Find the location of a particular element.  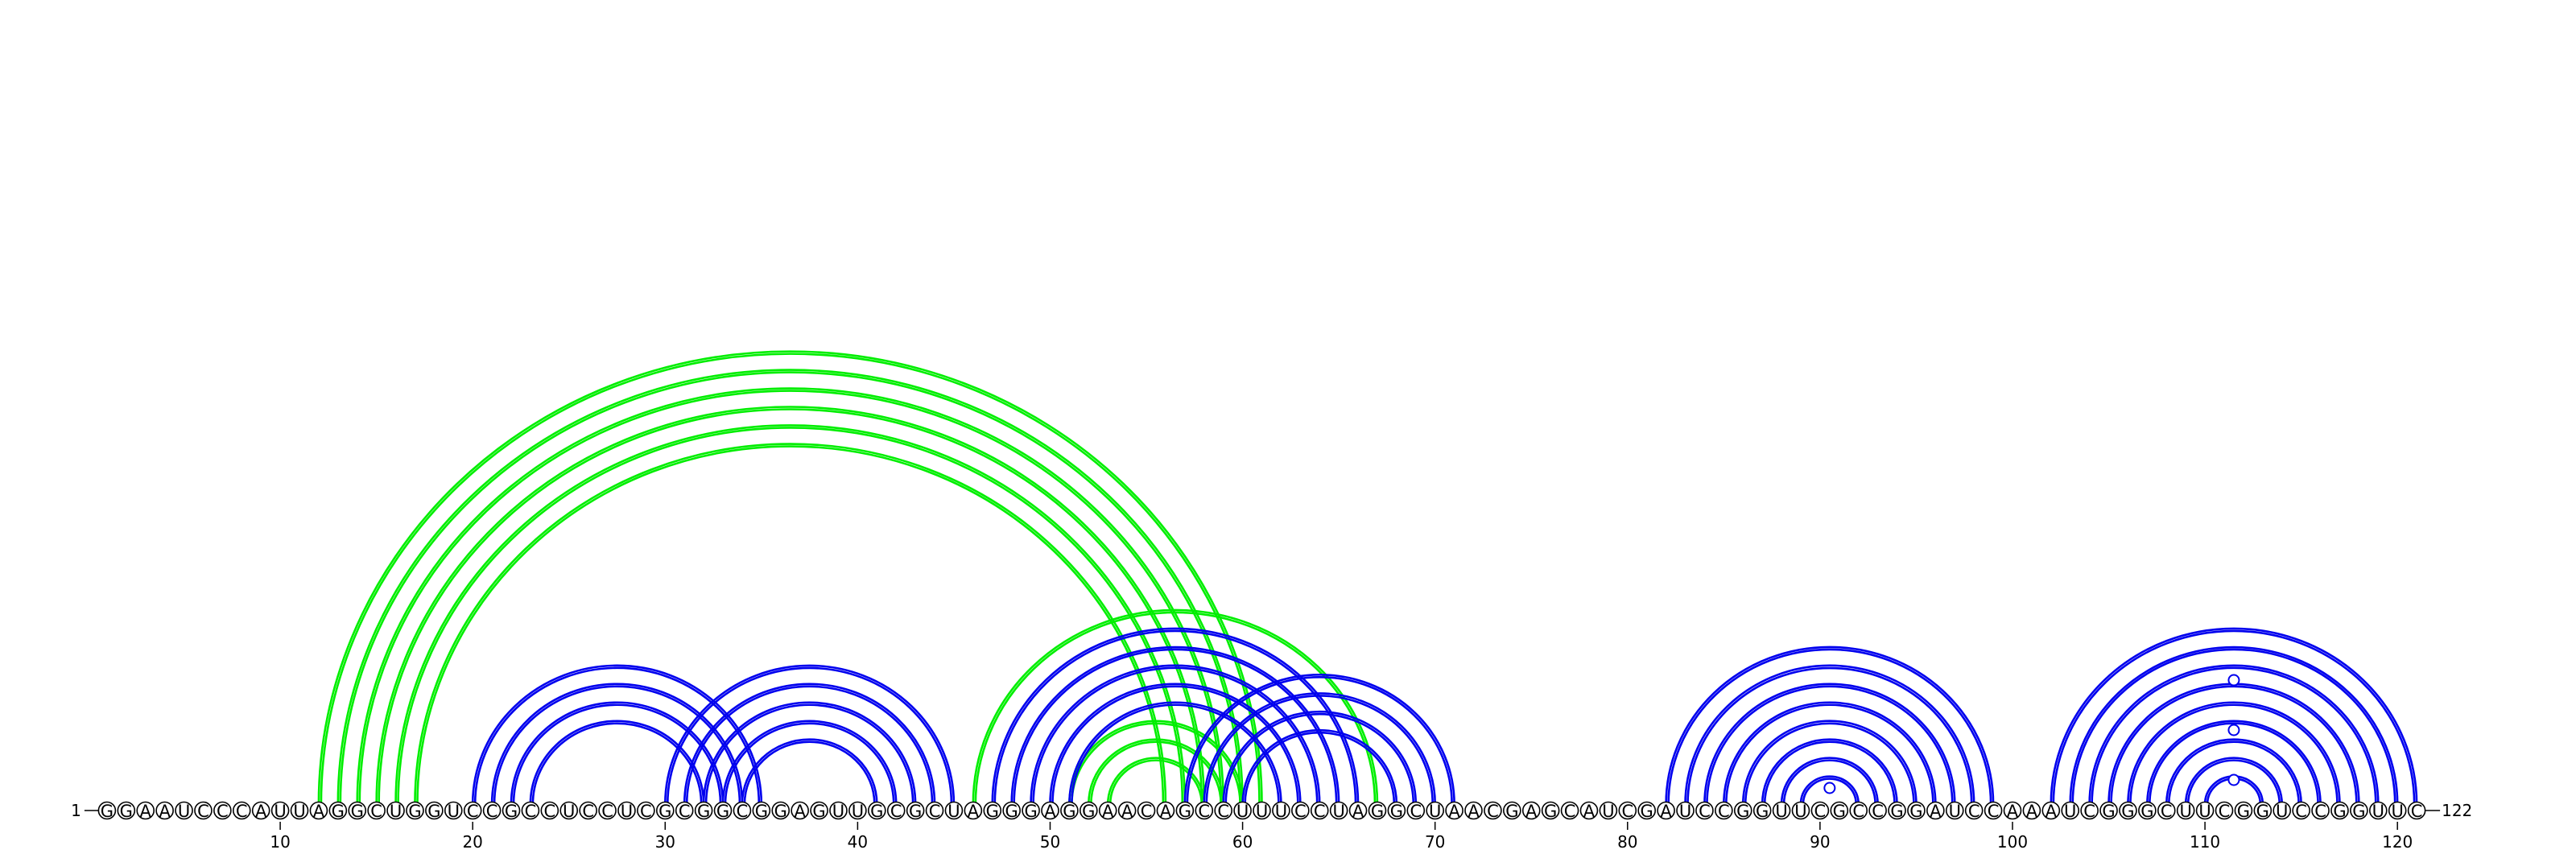

axis-tick-label: 100 is located at coordinates (2013, 842).